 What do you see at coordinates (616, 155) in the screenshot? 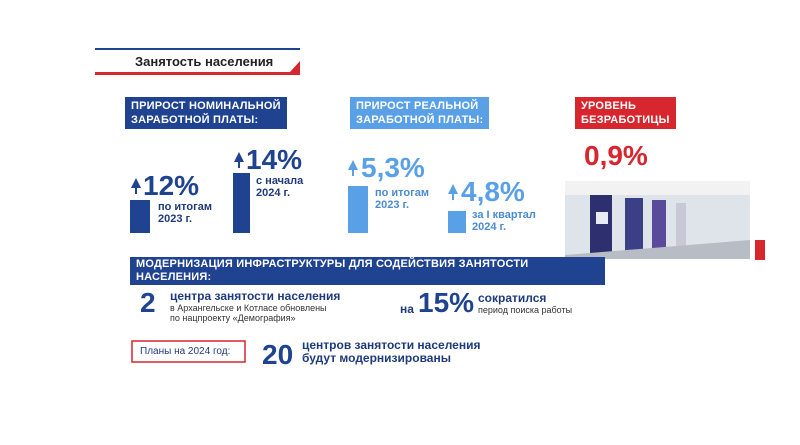
I see `stat-value: 0,9%` at bounding box center [616, 155].